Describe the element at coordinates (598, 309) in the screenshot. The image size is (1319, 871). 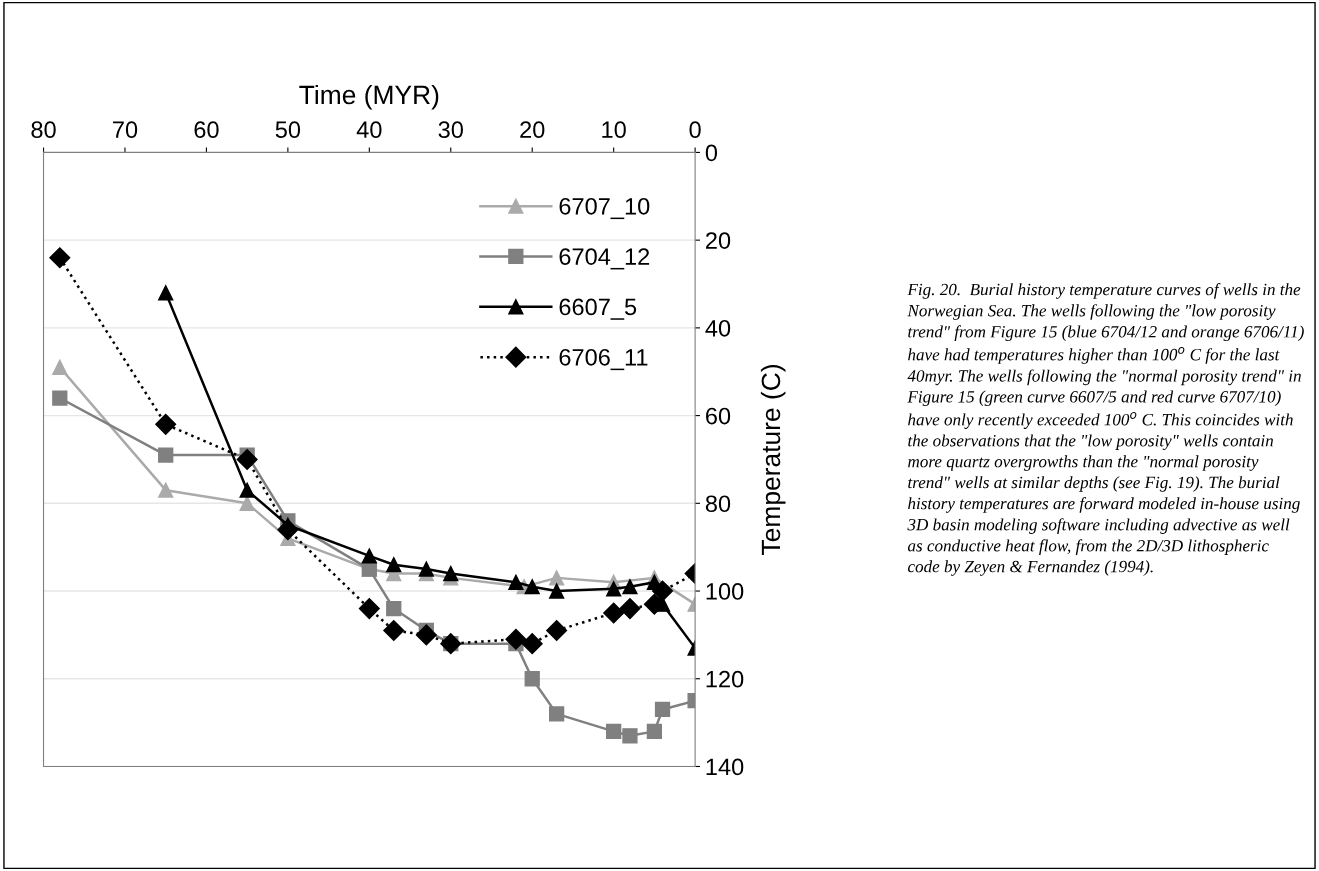
I see `legend-label: 6607_5` at that location.